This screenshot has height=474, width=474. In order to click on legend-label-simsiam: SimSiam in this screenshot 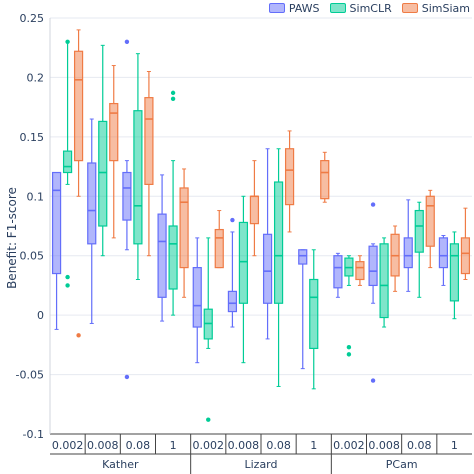, I will do `click(445, 8)`.